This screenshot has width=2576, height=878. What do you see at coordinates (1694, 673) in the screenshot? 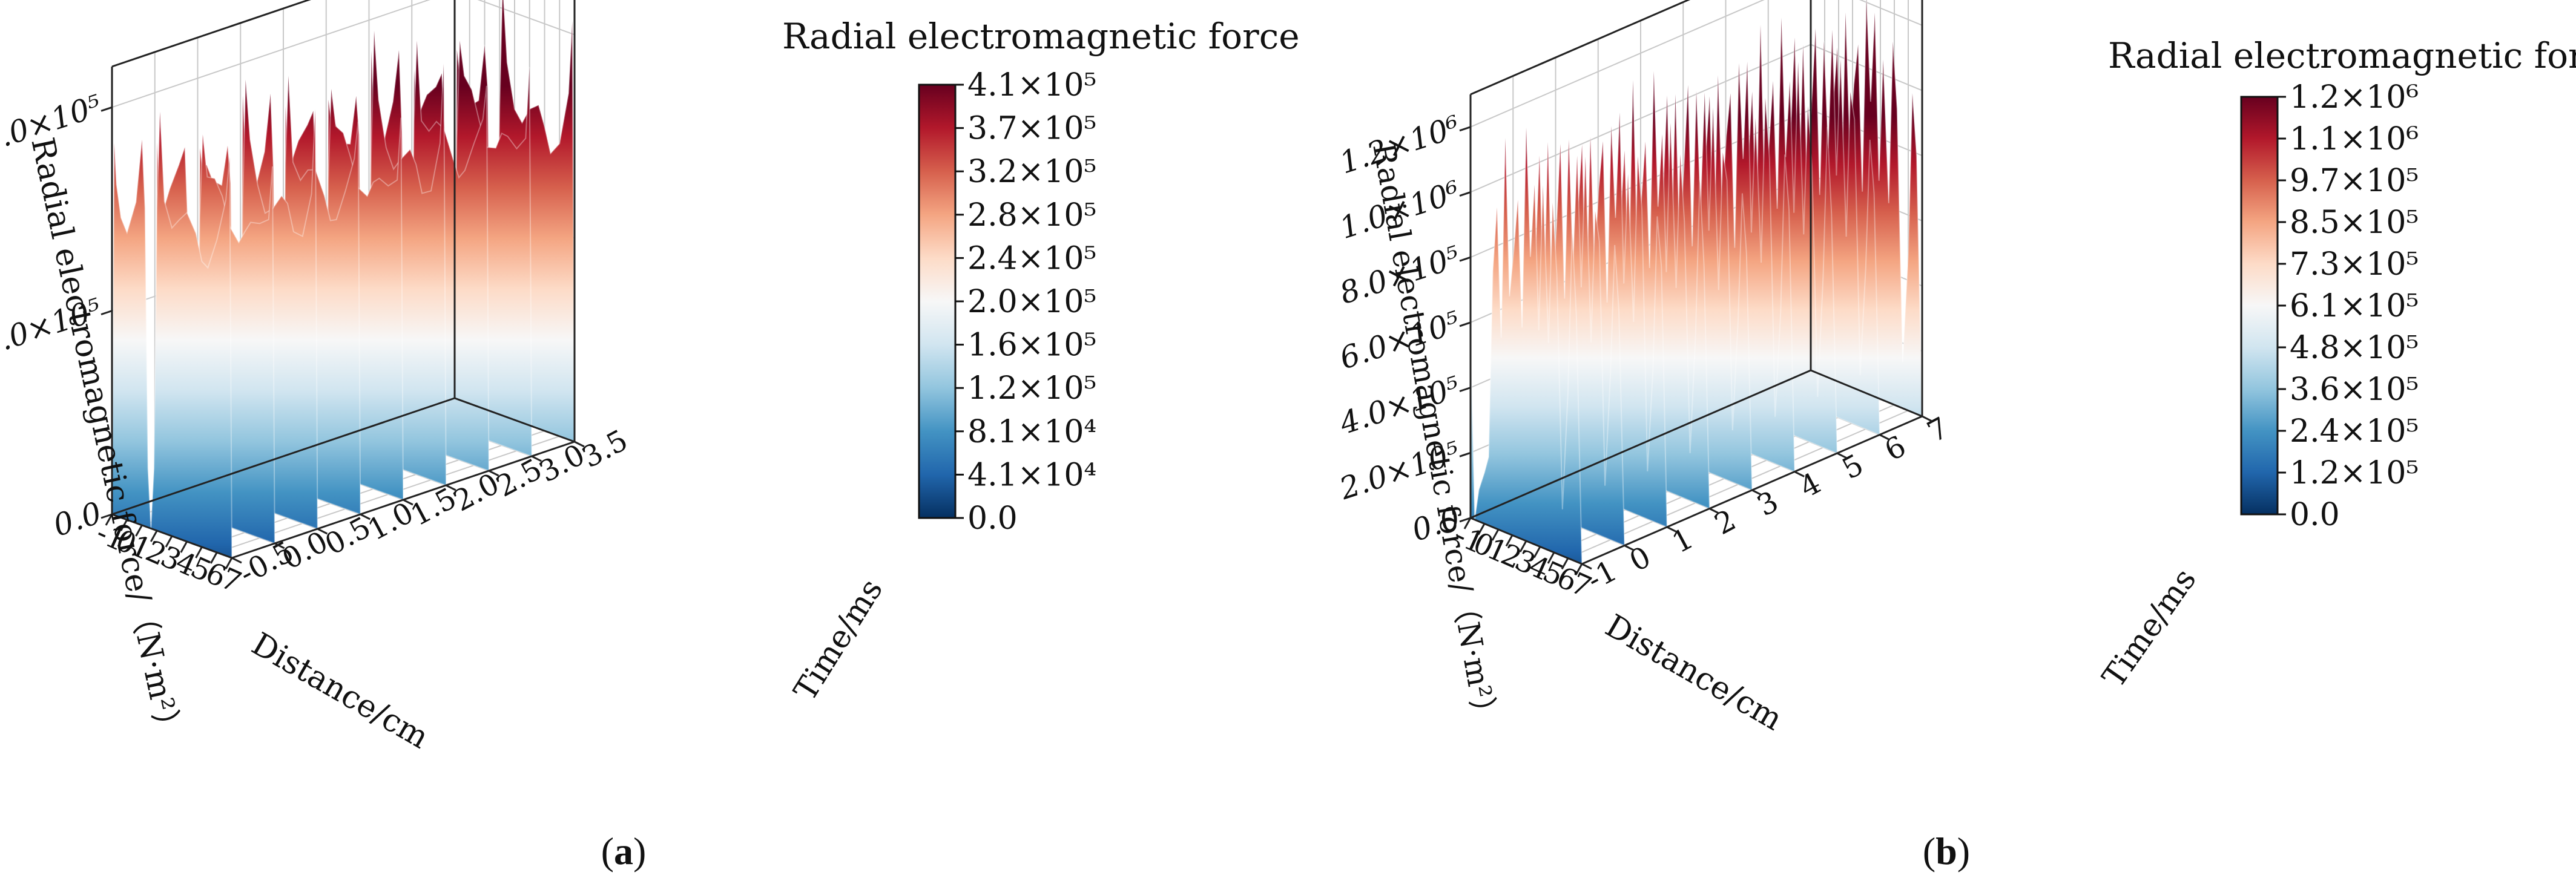
I see `panel-b-x-axis-label: Distance/cm` at bounding box center [1694, 673].